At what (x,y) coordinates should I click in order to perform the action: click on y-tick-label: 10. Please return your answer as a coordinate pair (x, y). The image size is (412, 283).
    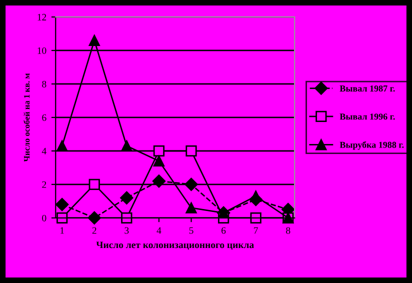
    Looking at the image, I should click on (42, 50).